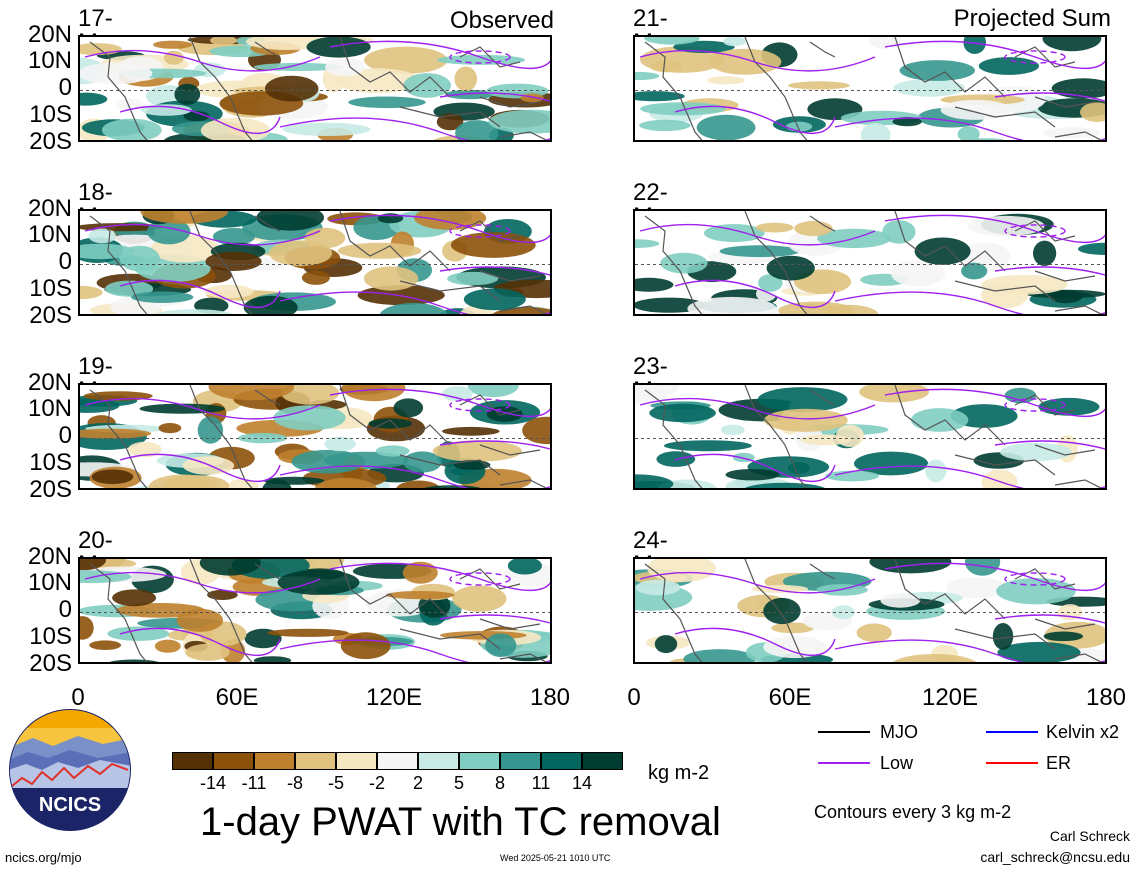 The height and width of the screenshot is (872, 1135). I want to click on lon-label: 120E, so click(394, 697).